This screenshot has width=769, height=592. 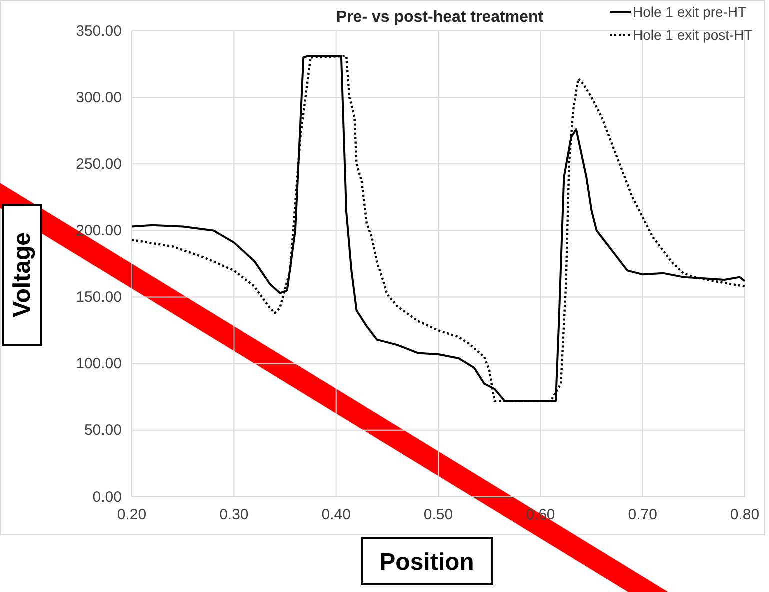 I want to click on y-tick-label: 50.00, so click(x=103, y=431).